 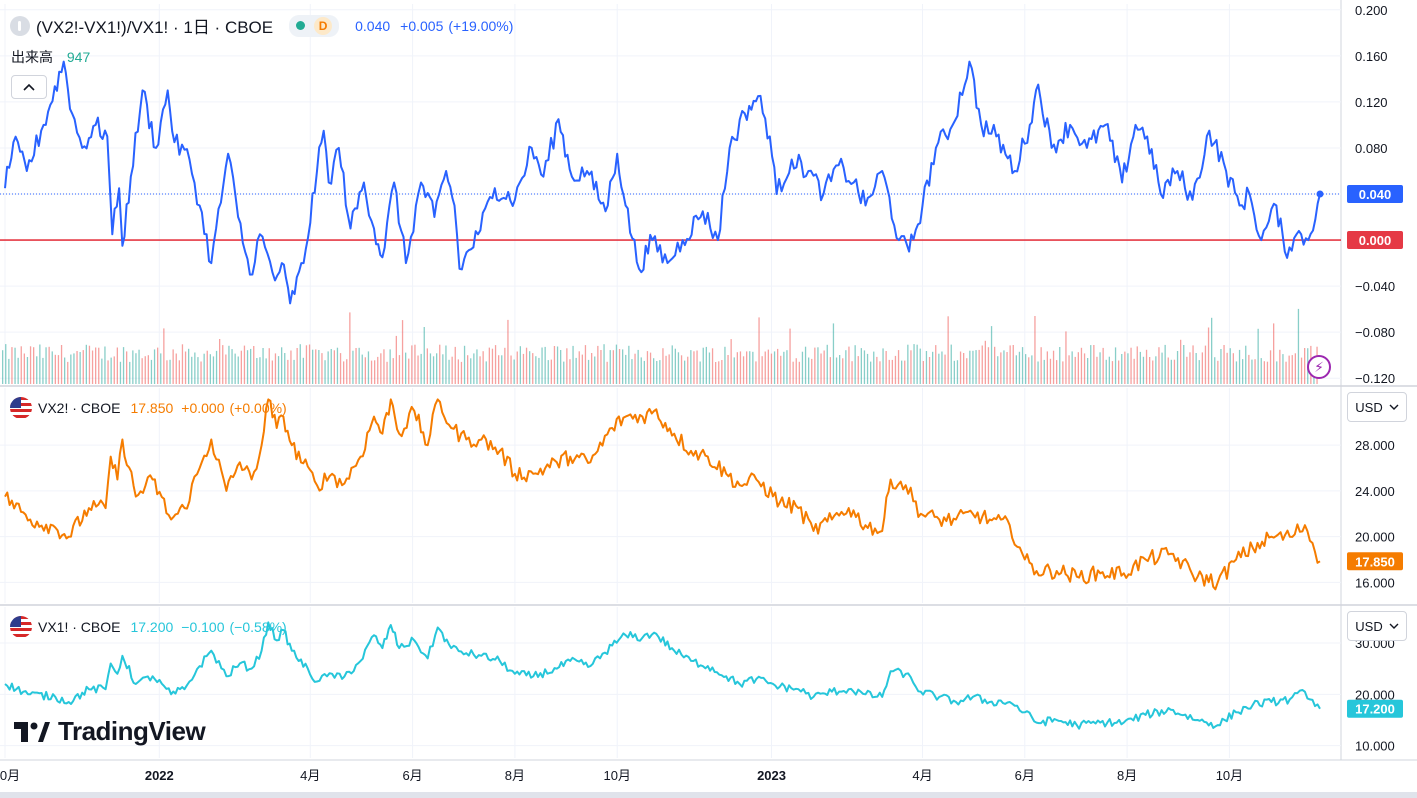 What do you see at coordinates (1375, 332) in the screenshot?
I see `y-tick-label: −0.080` at bounding box center [1375, 332].